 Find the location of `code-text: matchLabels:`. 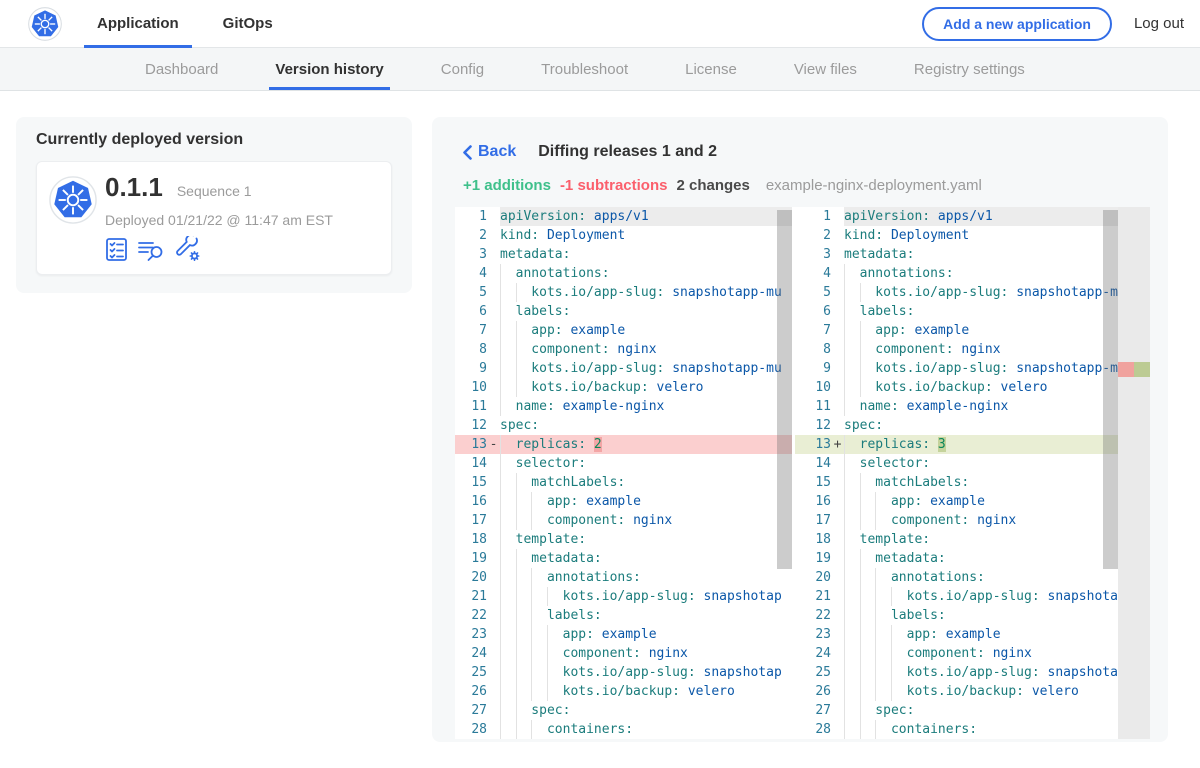

code-text: matchLabels: is located at coordinates (907, 482).